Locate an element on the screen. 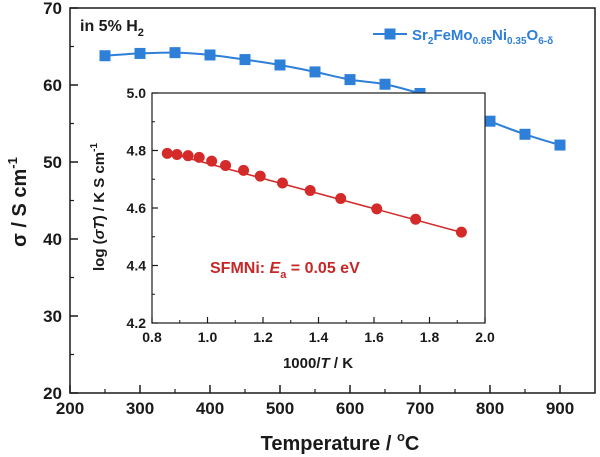 This screenshot has width=600, height=457. legend: Sr2FeMo0.65Ni0.35O6-δ is located at coordinates (463, 37).